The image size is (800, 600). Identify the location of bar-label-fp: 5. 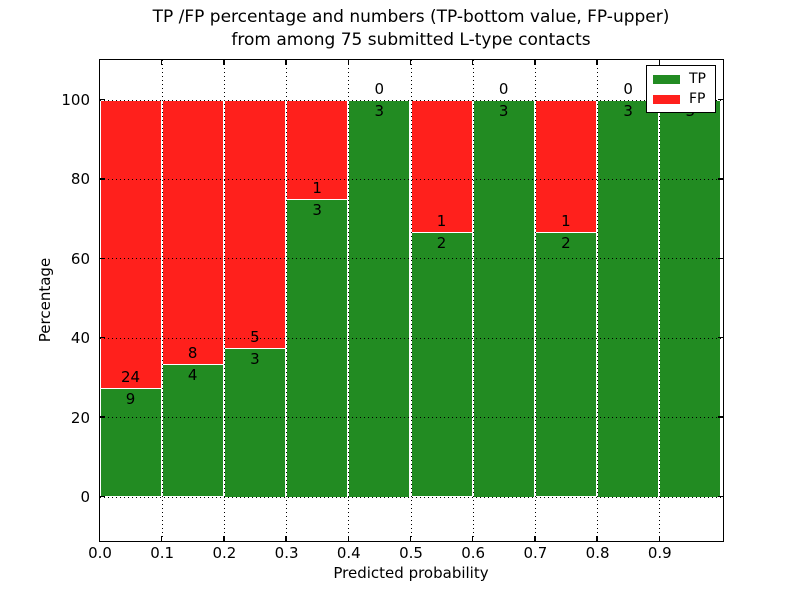
(255, 336).